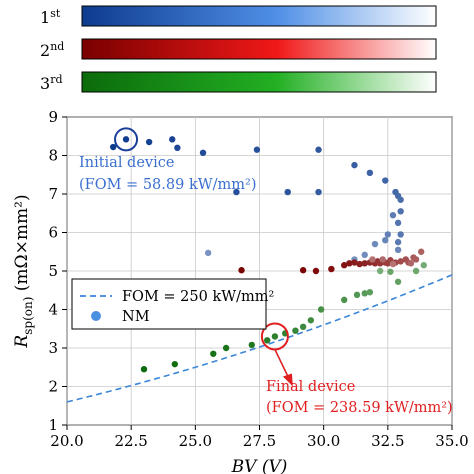 The height and width of the screenshot is (474, 474). I want to click on y-tick-label: 1, so click(53, 425).